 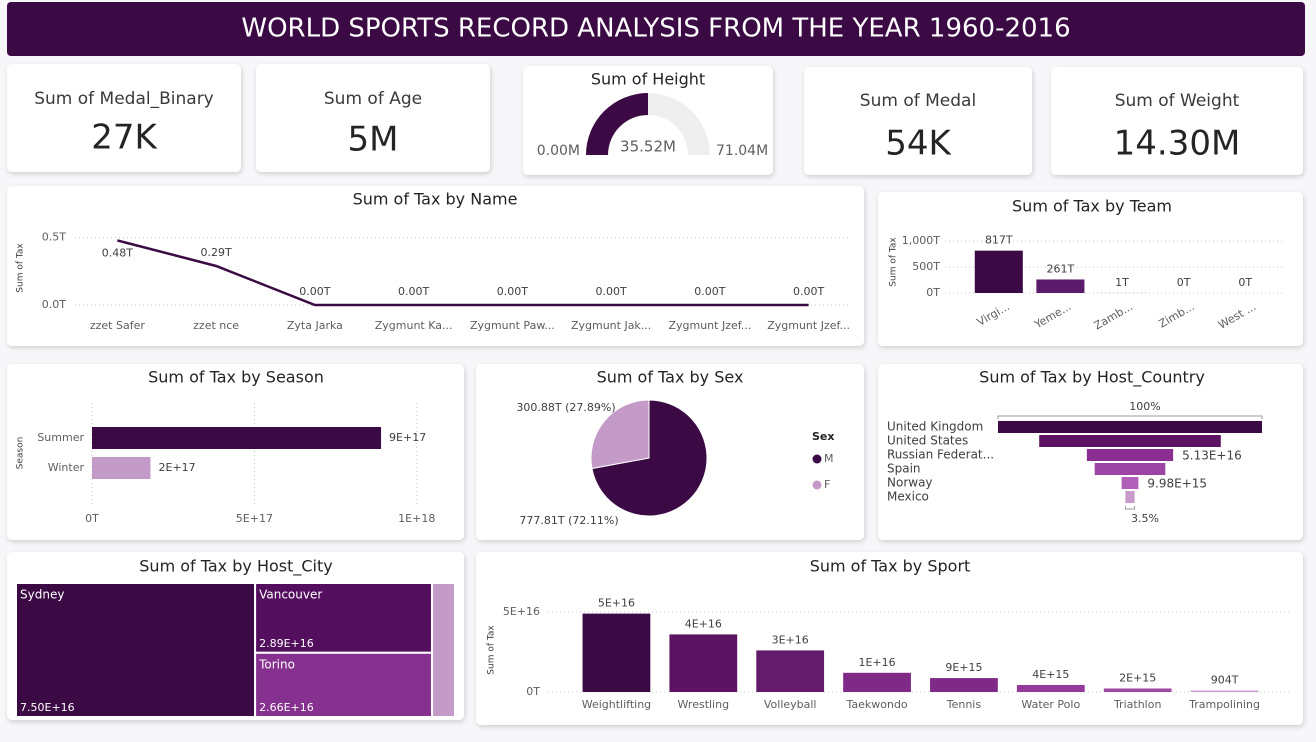 What do you see at coordinates (117, 252) in the screenshot?
I see `value-label: 0.48T` at bounding box center [117, 252].